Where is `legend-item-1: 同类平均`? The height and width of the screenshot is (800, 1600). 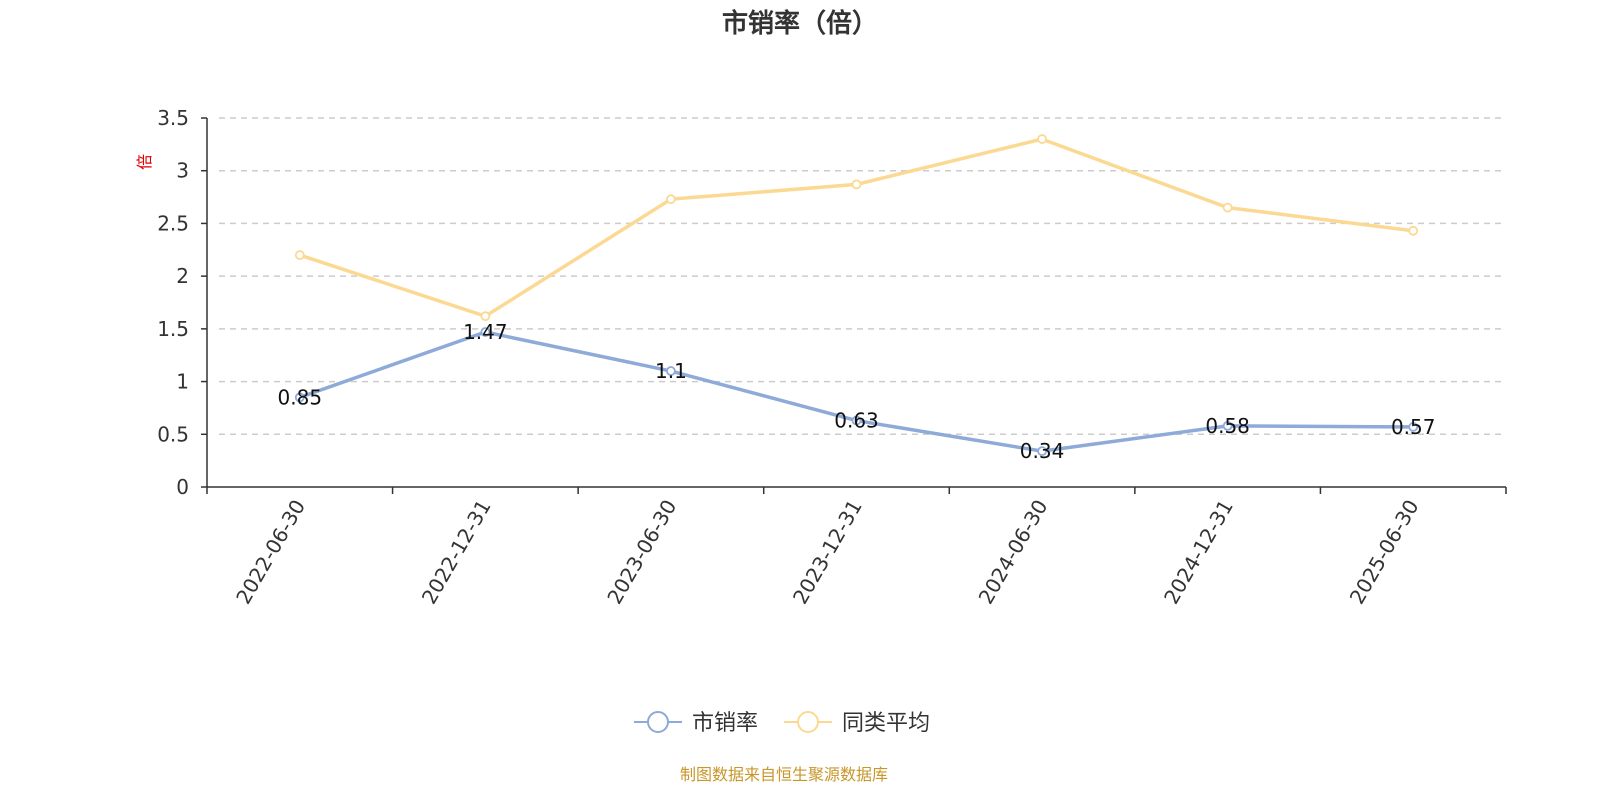
legend-item-1: 同类平均 is located at coordinates (857, 723).